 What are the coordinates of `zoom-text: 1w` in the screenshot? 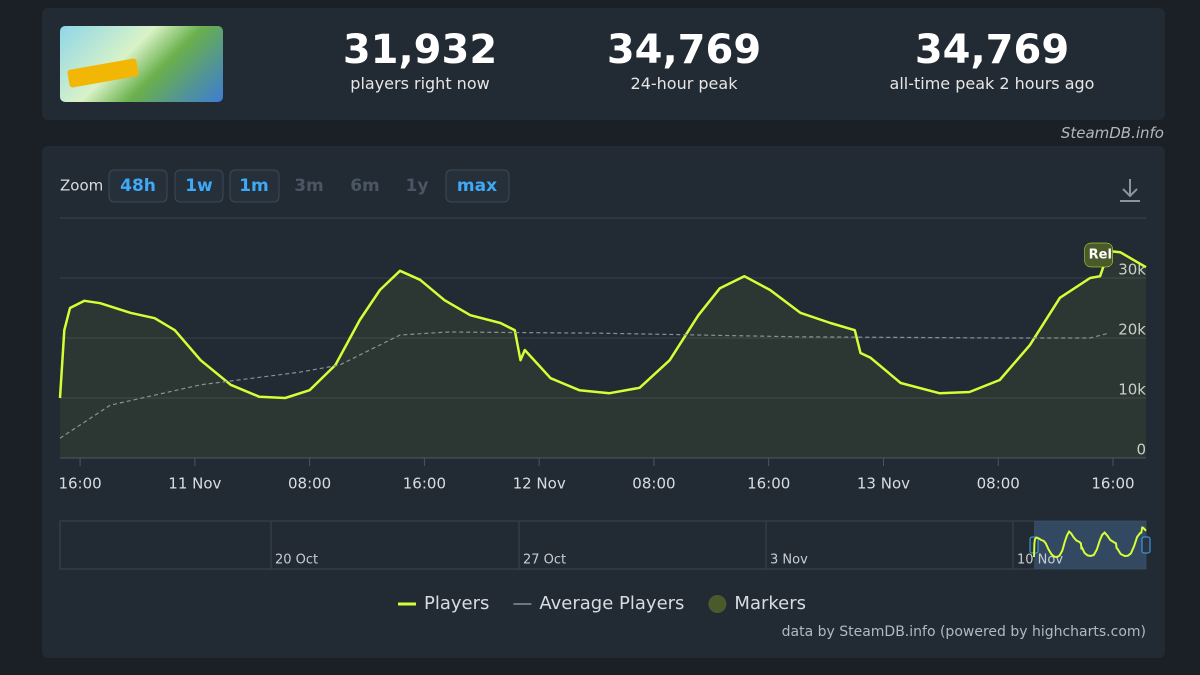 It's located at (199, 186).